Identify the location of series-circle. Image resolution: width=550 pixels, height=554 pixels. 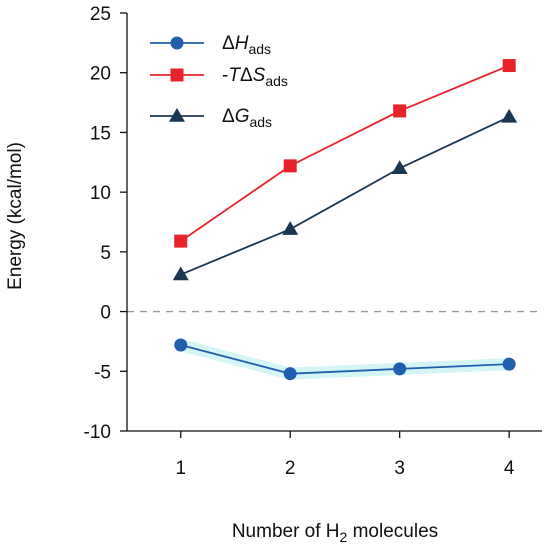
(345, 359).